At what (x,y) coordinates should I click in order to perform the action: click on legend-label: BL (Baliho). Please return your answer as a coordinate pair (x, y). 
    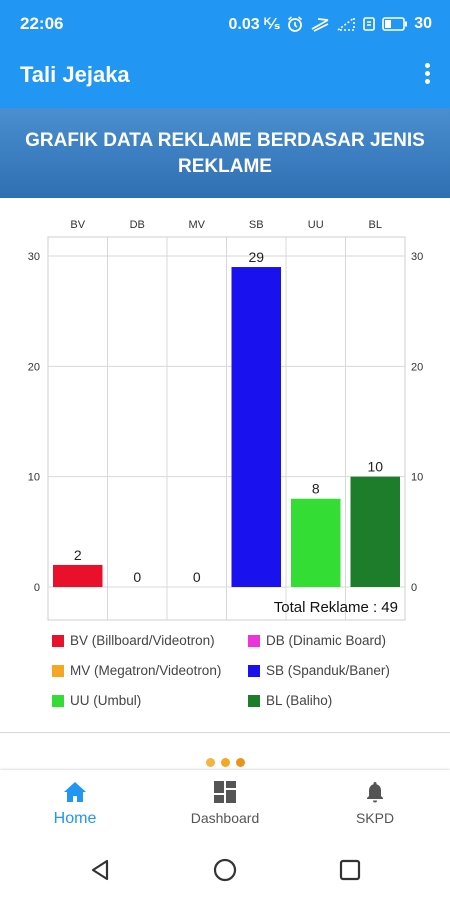
    Looking at the image, I should click on (299, 700).